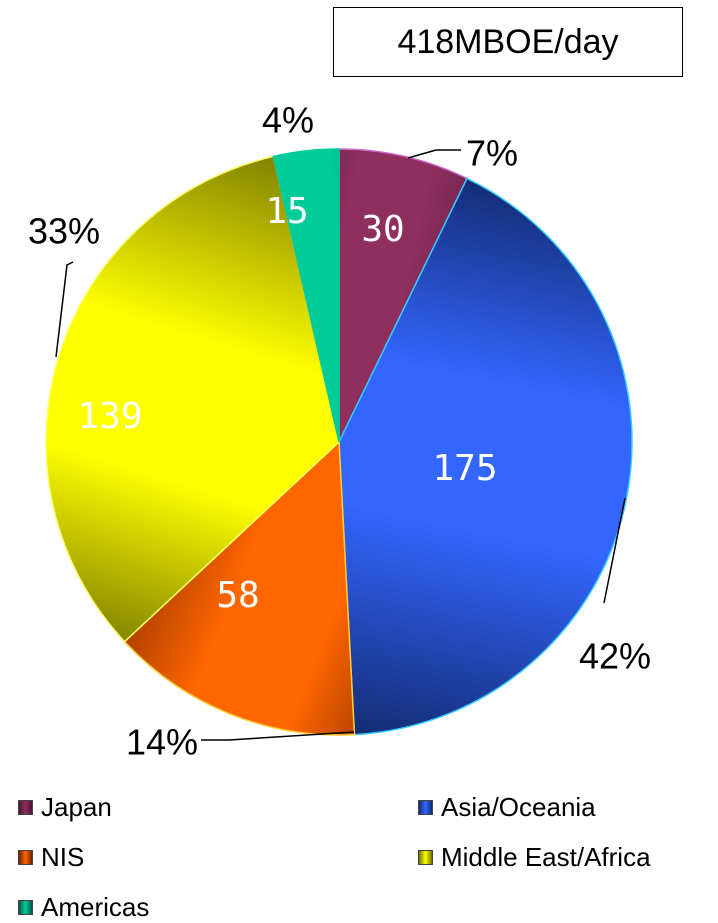 This screenshot has height=923, width=718. What do you see at coordinates (546, 857) in the screenshot?
I see `legend-label-middle-east-africa: Middle East/Africa` at bounding box center [546, 857].